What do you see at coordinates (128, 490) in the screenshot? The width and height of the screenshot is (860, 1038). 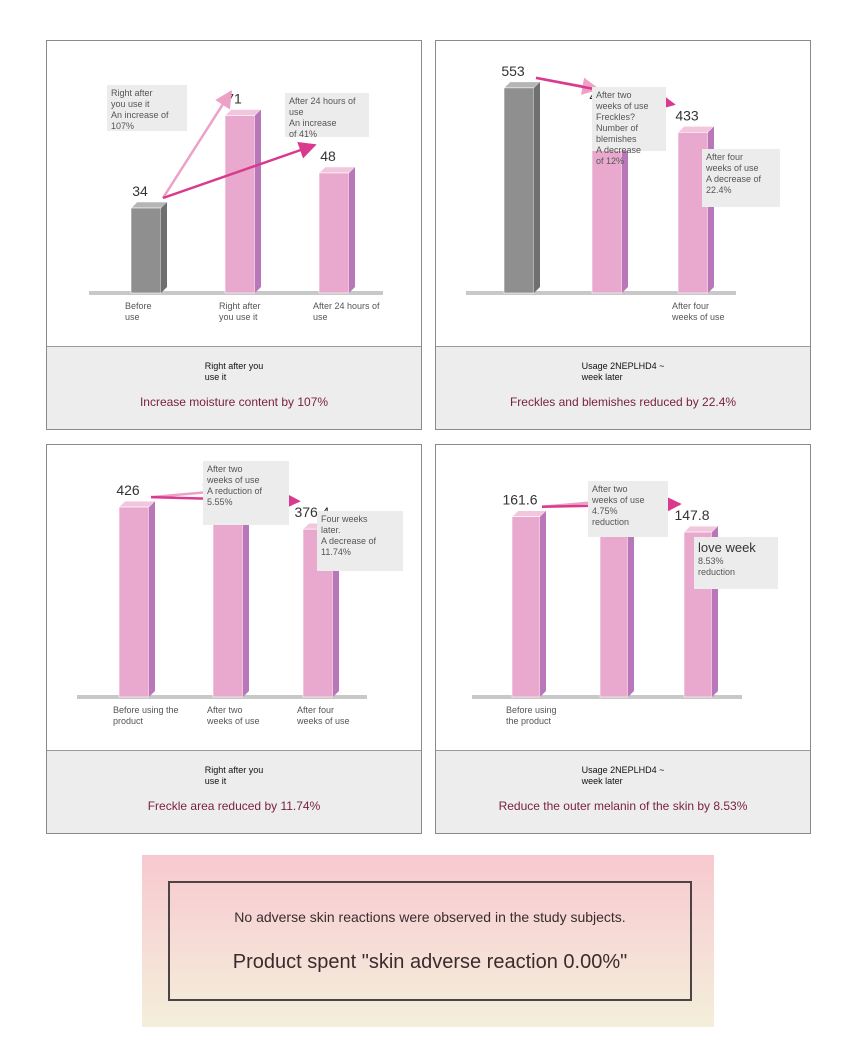 I see `value-label: 426` at bounding box center [128, 490].